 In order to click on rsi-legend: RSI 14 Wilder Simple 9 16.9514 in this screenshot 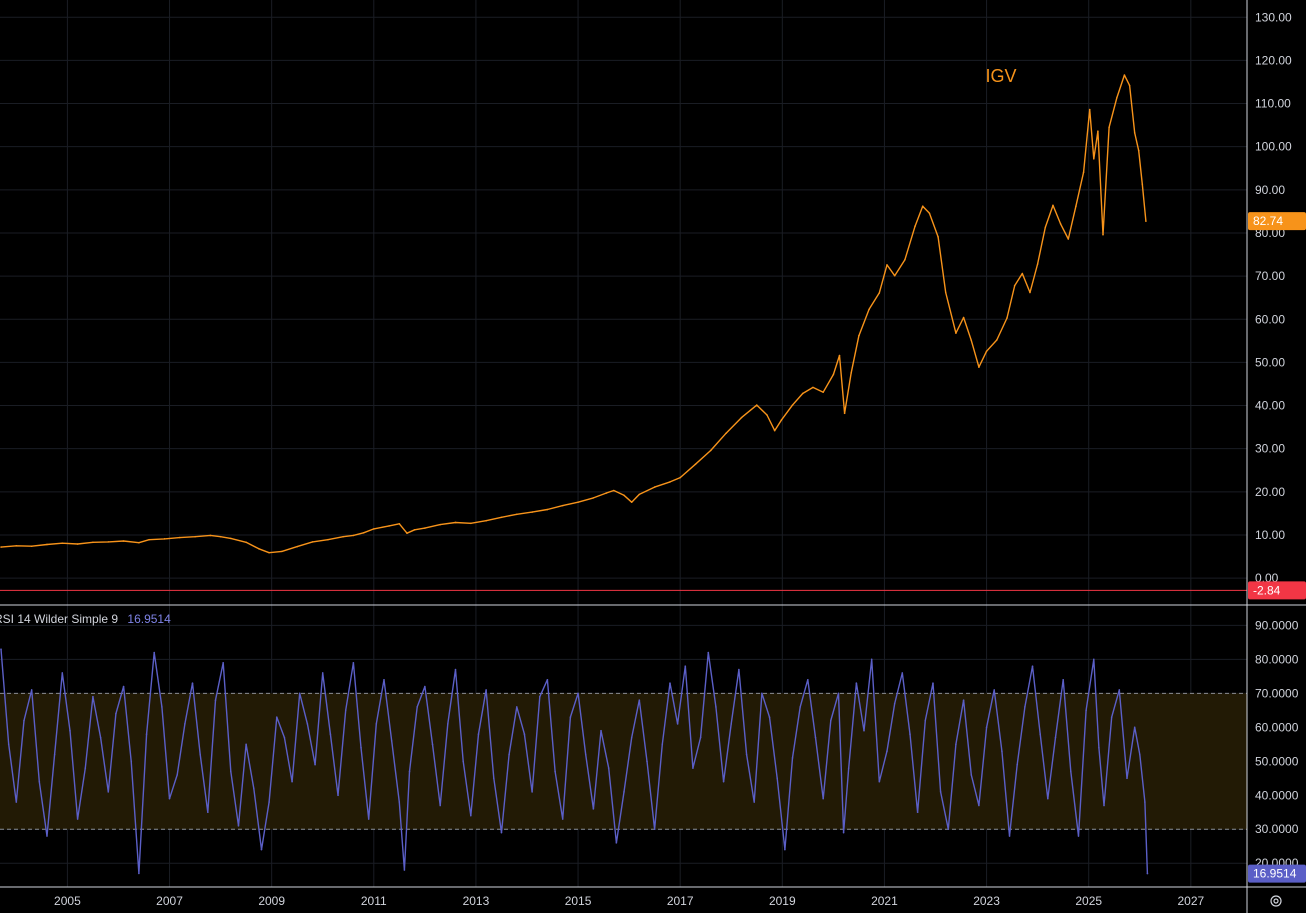, I will do `click(85, 619)`.